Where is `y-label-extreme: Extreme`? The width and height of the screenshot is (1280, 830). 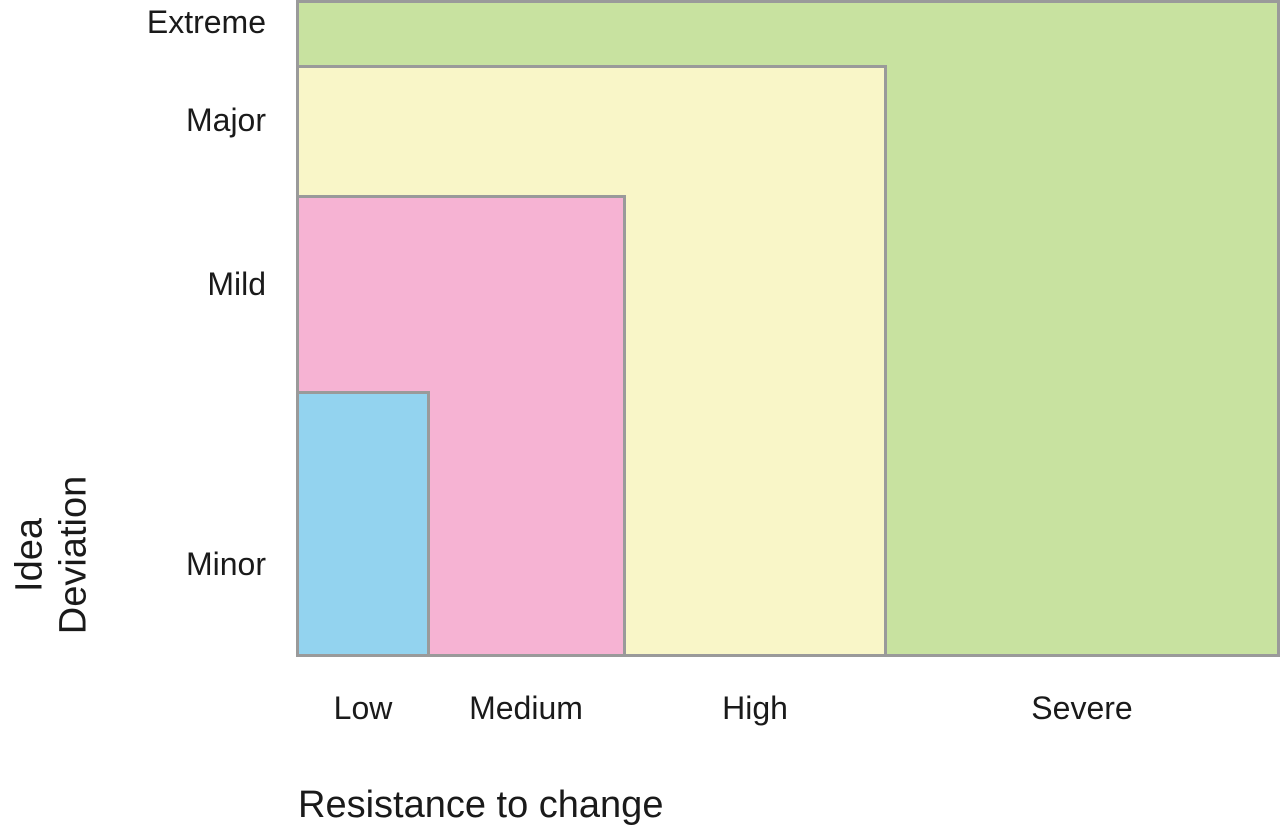
y-label-extreme: Extreme is located at coordinates (206, 22).